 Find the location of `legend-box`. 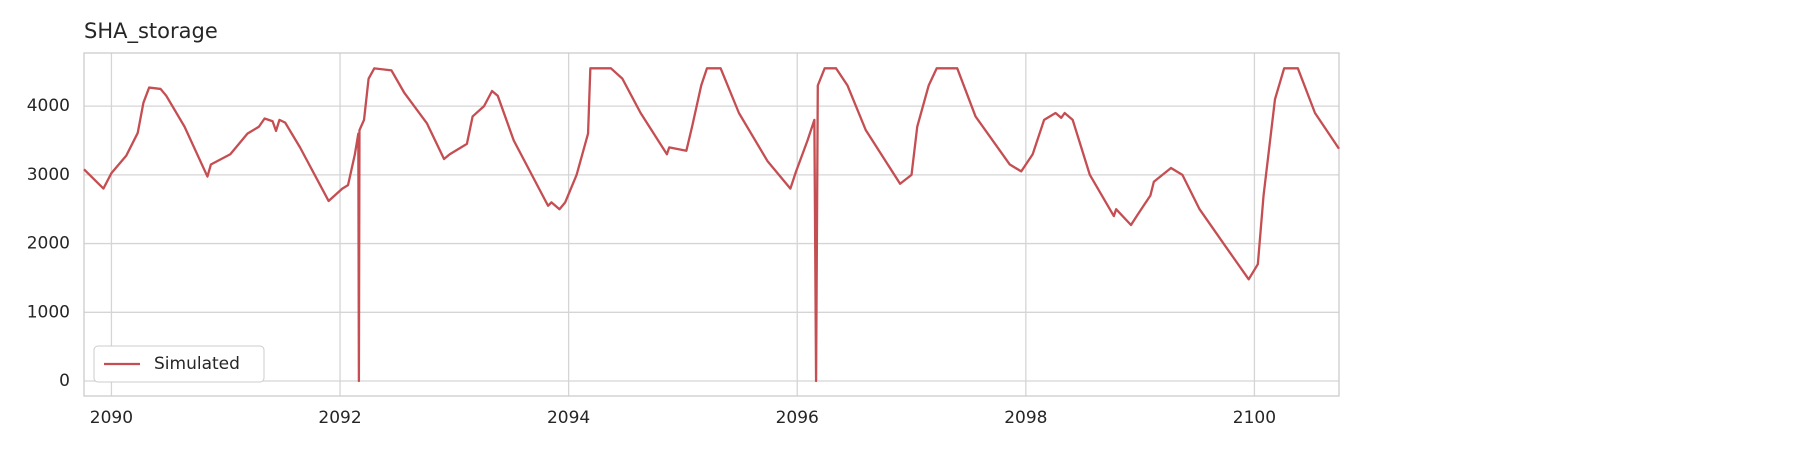

legend-box is located at coordinates (179, 364).